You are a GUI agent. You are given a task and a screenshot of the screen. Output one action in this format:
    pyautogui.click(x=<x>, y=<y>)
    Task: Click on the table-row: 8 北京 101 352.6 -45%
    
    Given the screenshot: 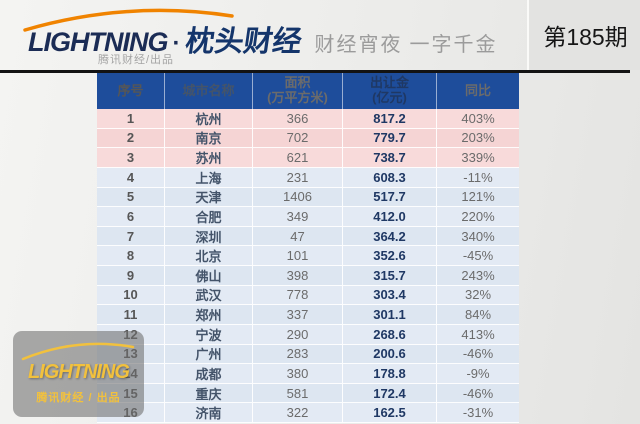 What is the action you would take?
    pyautogui.click(x=308, y=256)
    